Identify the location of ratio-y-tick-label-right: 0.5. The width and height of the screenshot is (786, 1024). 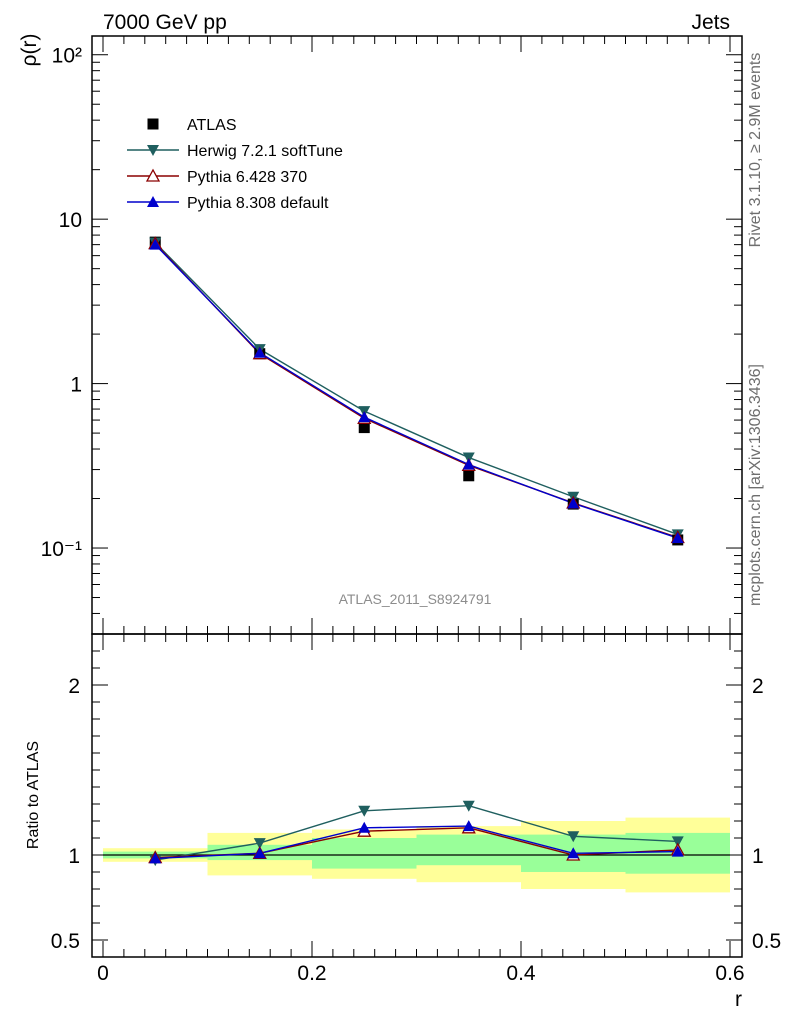
(766, 941).